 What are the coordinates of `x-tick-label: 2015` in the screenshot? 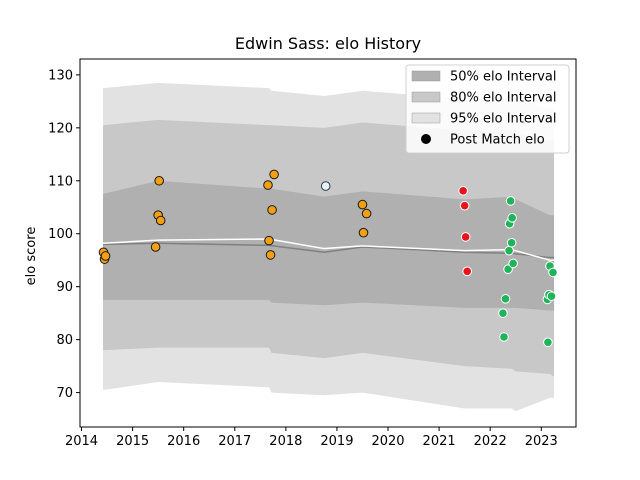 It's located at (132, 441).